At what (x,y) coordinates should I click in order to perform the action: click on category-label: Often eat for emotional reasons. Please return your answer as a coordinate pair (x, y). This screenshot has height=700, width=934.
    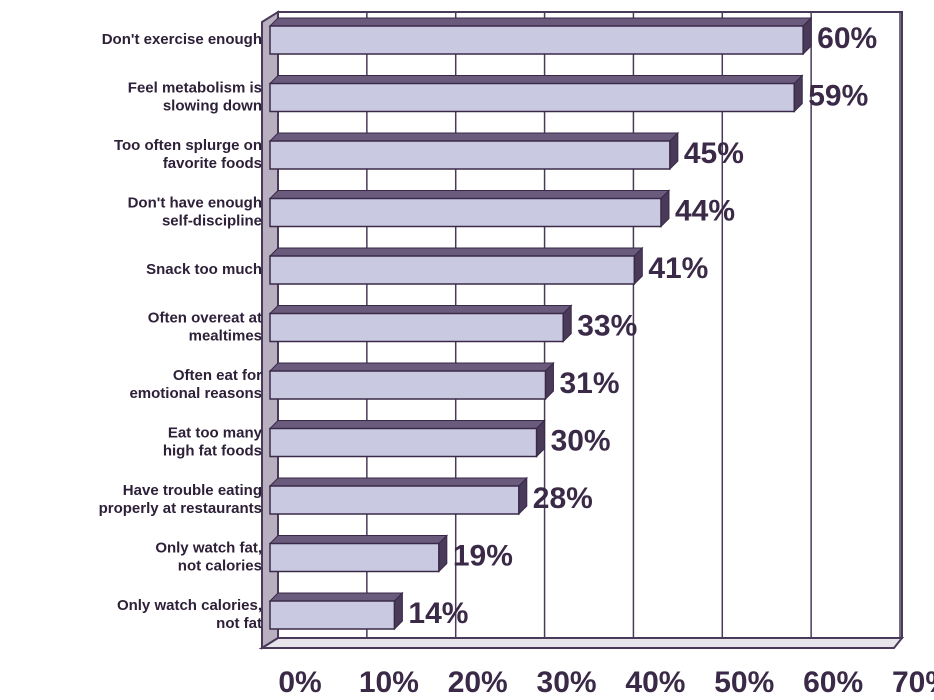
    Looking at the image, I should click on (195, 384).